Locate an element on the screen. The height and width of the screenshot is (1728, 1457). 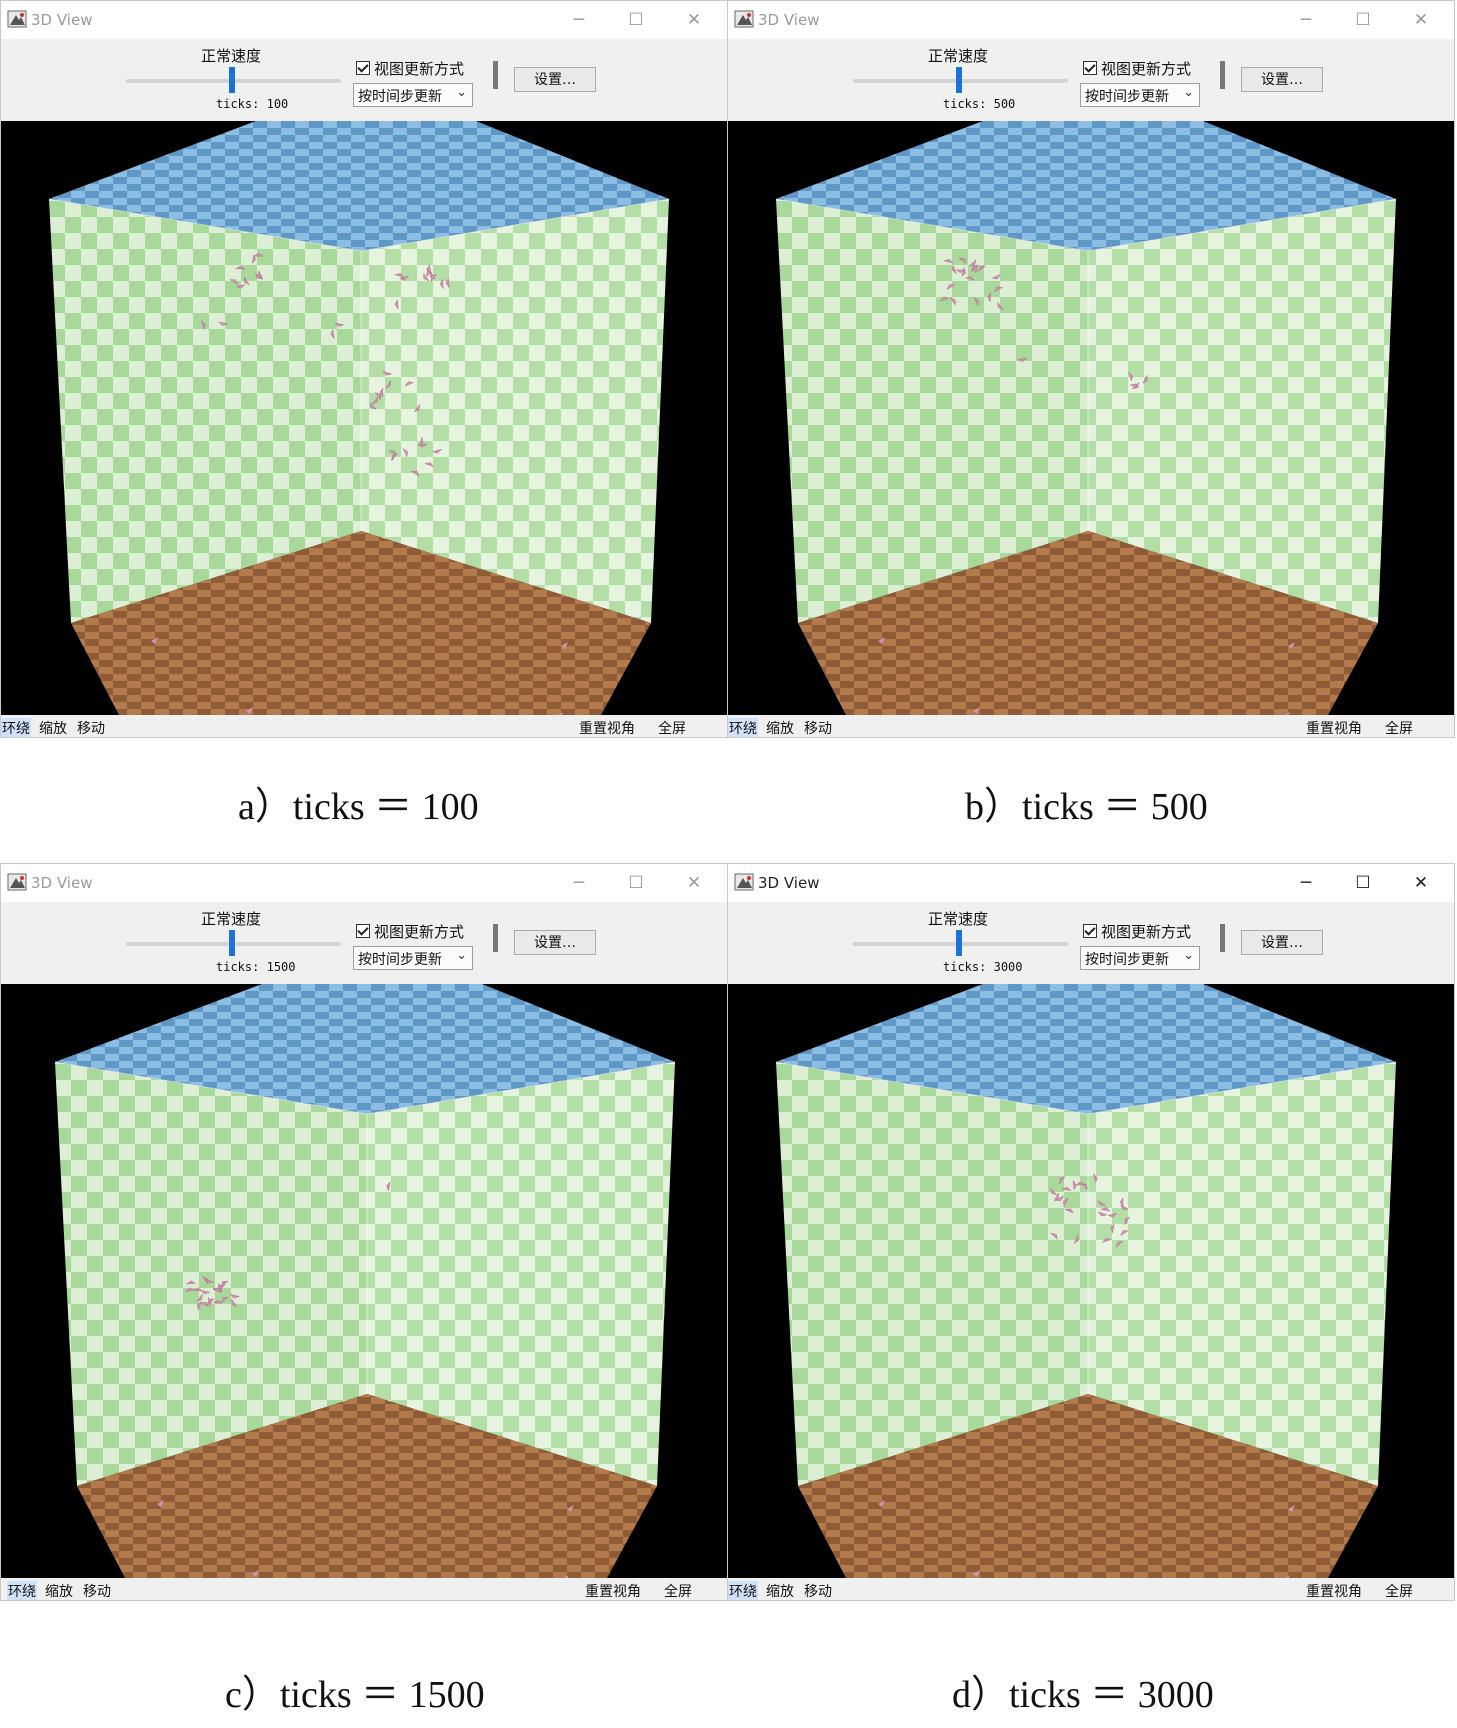
room-group is located at coordinates (1086, 418).